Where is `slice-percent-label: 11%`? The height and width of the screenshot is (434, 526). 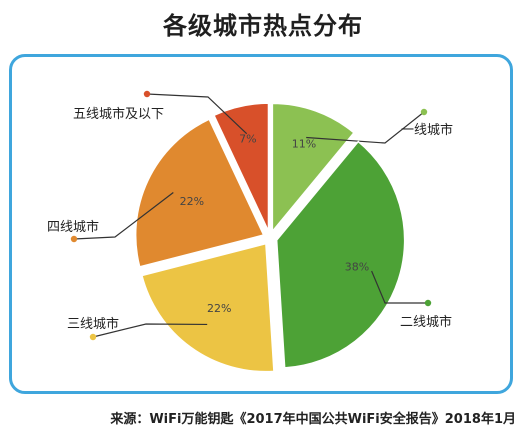 slice-percent-label: 11% is located at coordinates (304, 143).